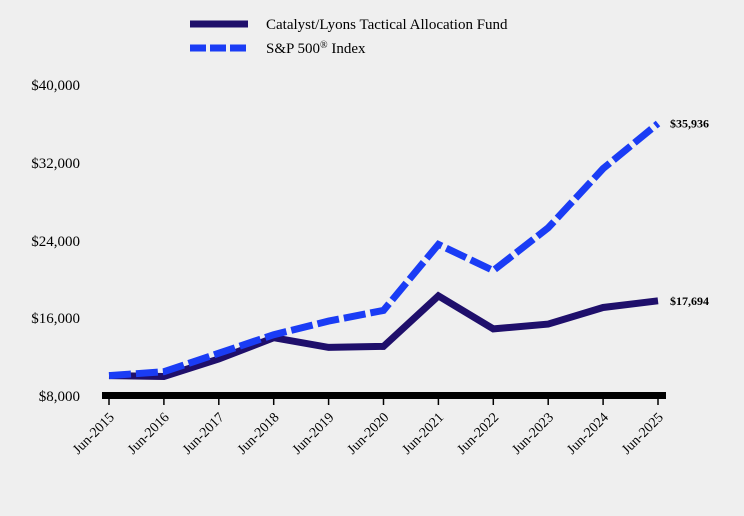 This screenshot has height=516, width=744. I want to click on x-tick-label: Jun-2018, so click(258, 433).